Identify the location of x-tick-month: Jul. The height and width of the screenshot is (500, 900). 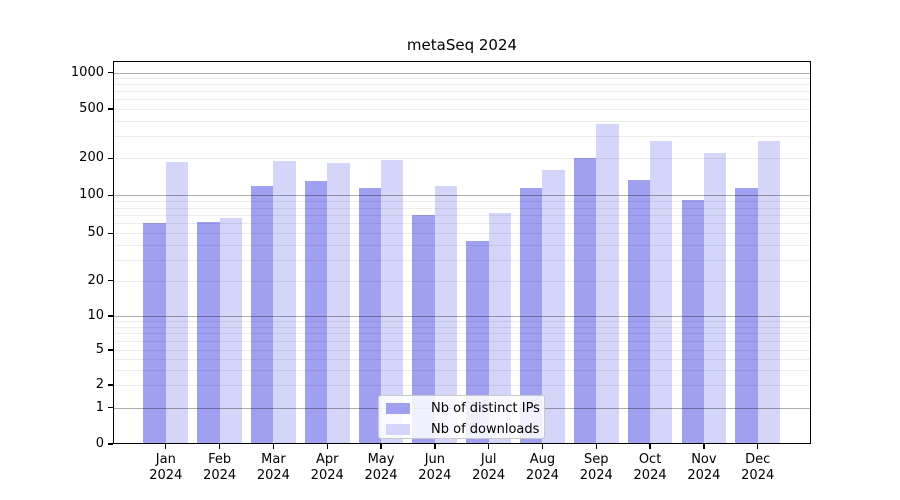
(488, 459).